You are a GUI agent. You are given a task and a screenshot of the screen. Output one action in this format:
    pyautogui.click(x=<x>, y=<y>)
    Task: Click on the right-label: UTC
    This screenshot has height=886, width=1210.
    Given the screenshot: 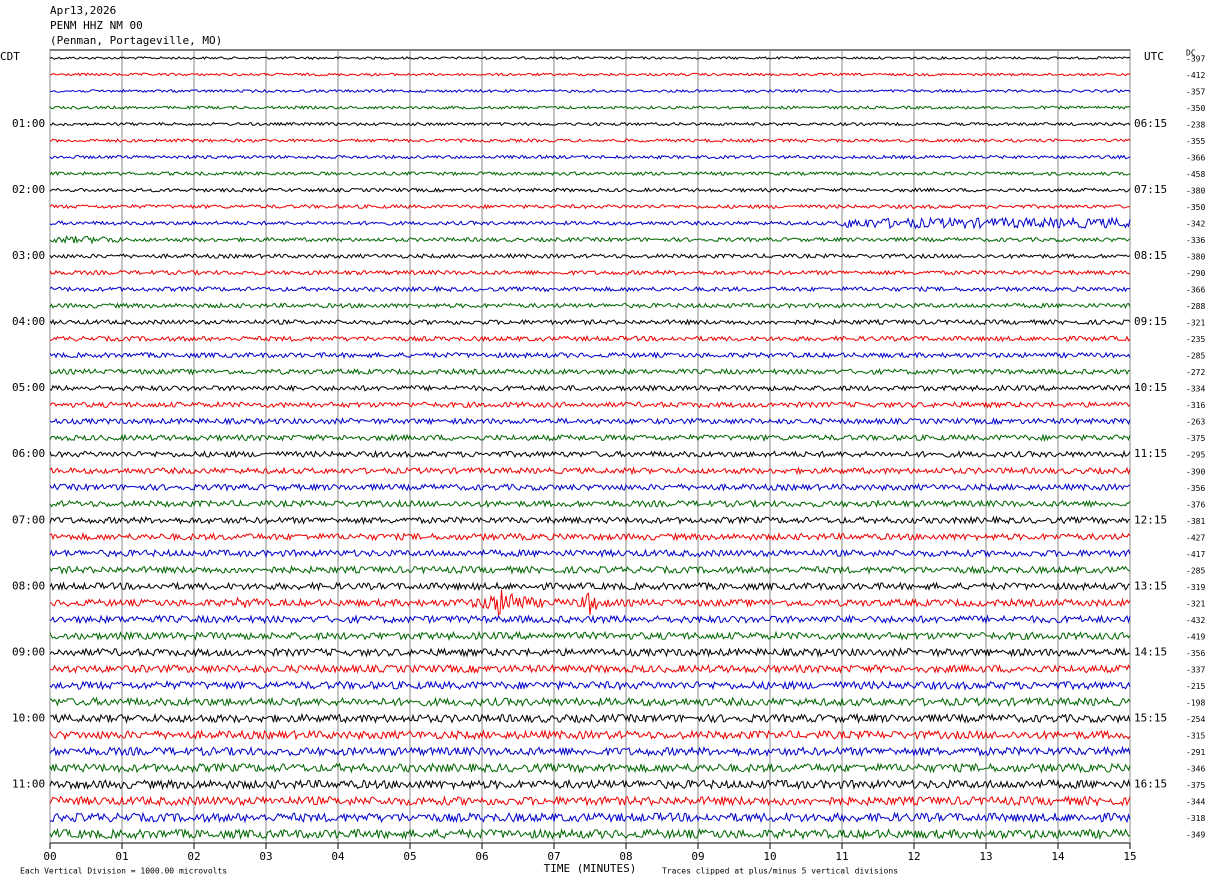 What is the action you would take?
    pyautogui.click(x=1154, y=56)
    